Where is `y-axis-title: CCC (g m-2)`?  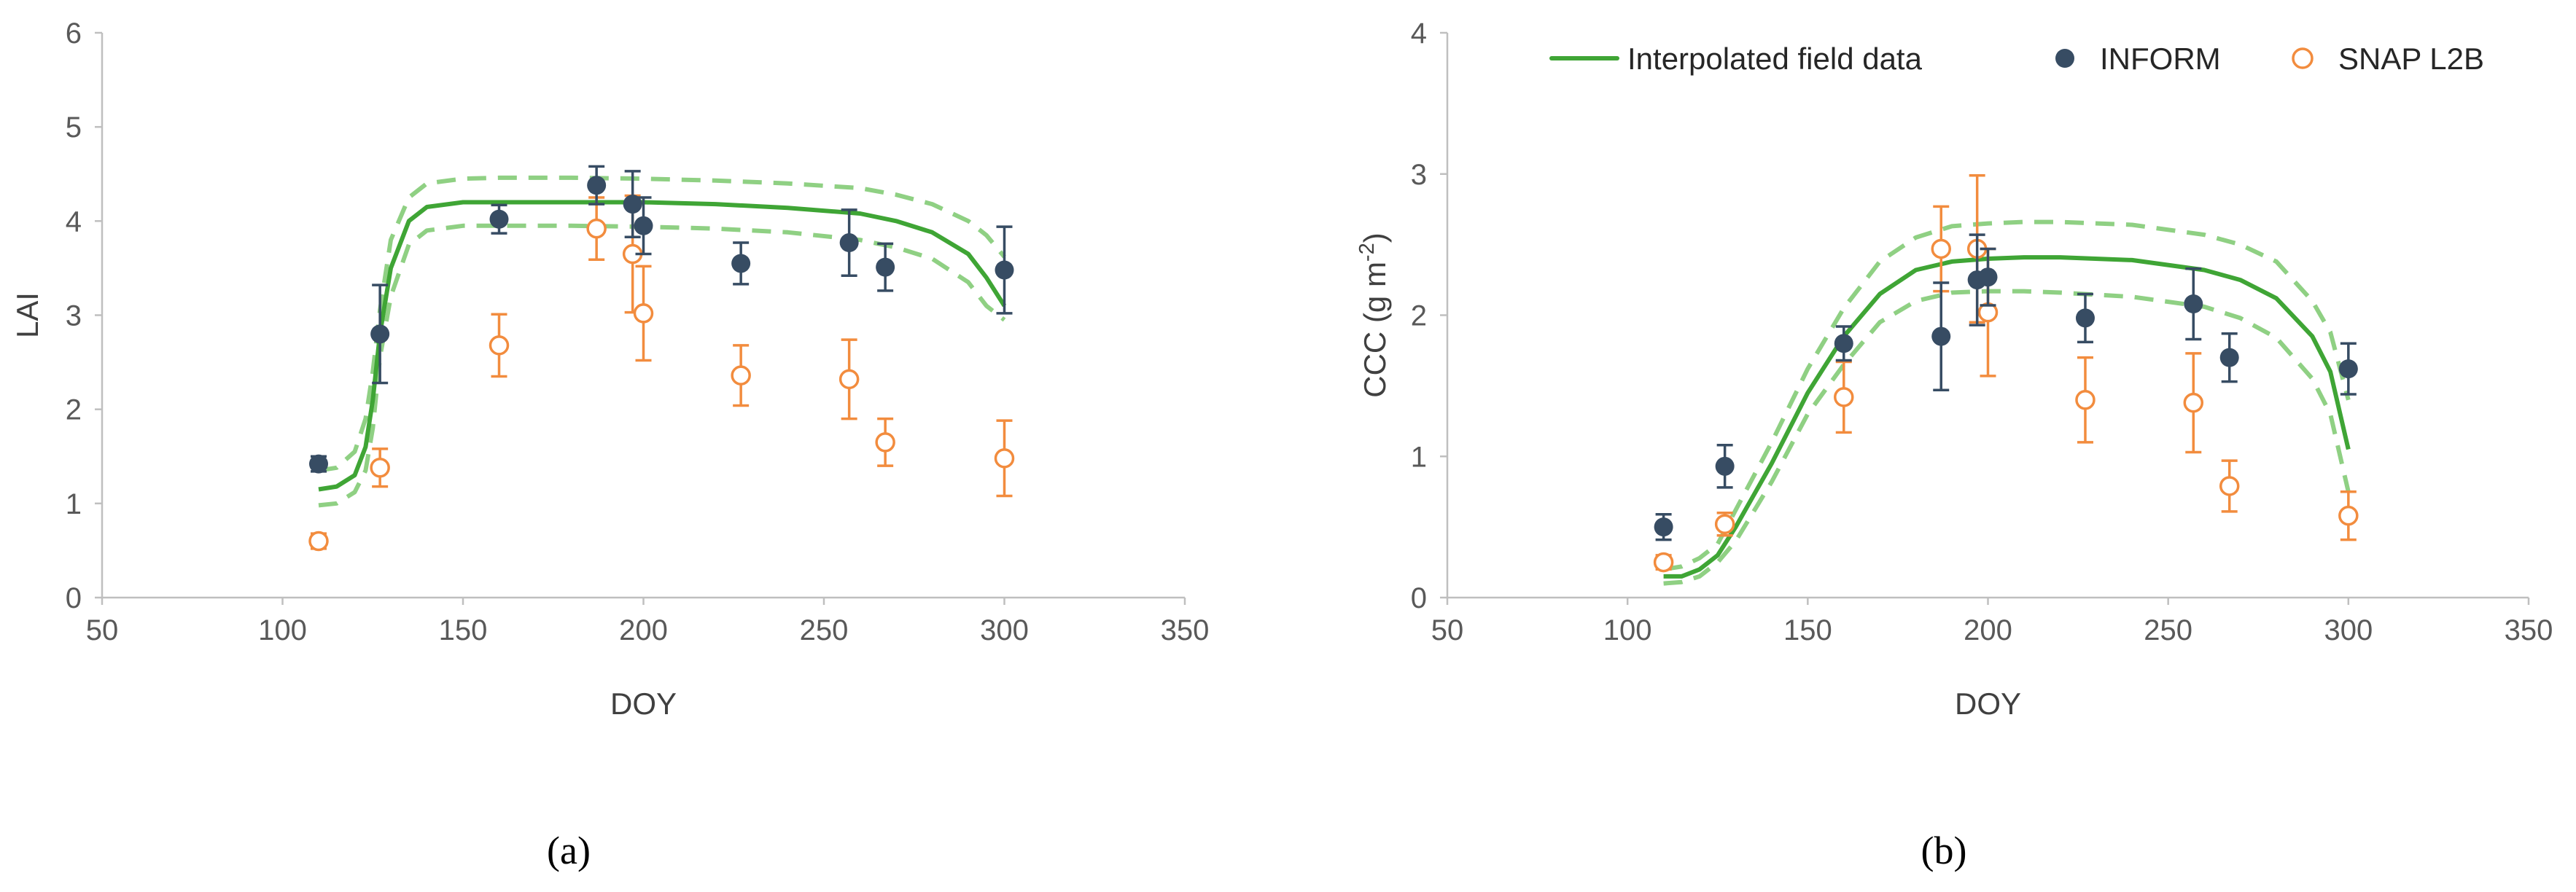 y-axis-title: CCC (g m-2) is located at coordinates (1373, 314).